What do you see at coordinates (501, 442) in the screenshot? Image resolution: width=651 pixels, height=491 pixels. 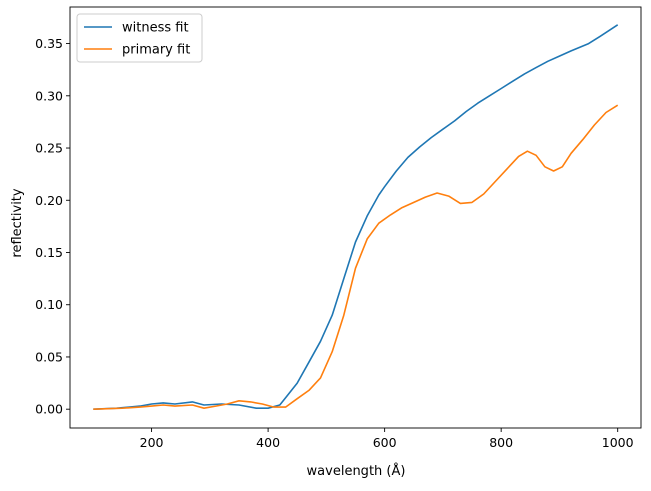 I see `x-tick-label: 800` at bounding box center [501, 442].